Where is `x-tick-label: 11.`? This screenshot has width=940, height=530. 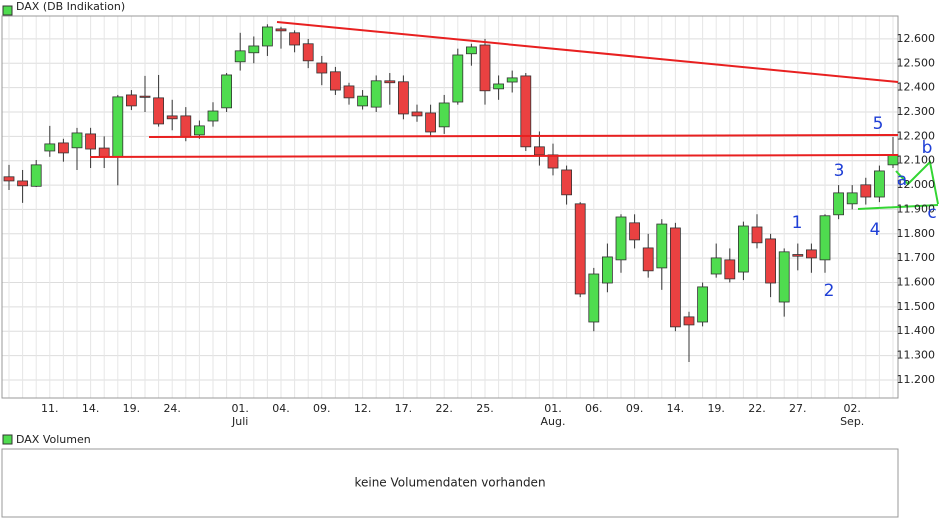 x-tick-label: 11. is located at coordinates (50, 408).